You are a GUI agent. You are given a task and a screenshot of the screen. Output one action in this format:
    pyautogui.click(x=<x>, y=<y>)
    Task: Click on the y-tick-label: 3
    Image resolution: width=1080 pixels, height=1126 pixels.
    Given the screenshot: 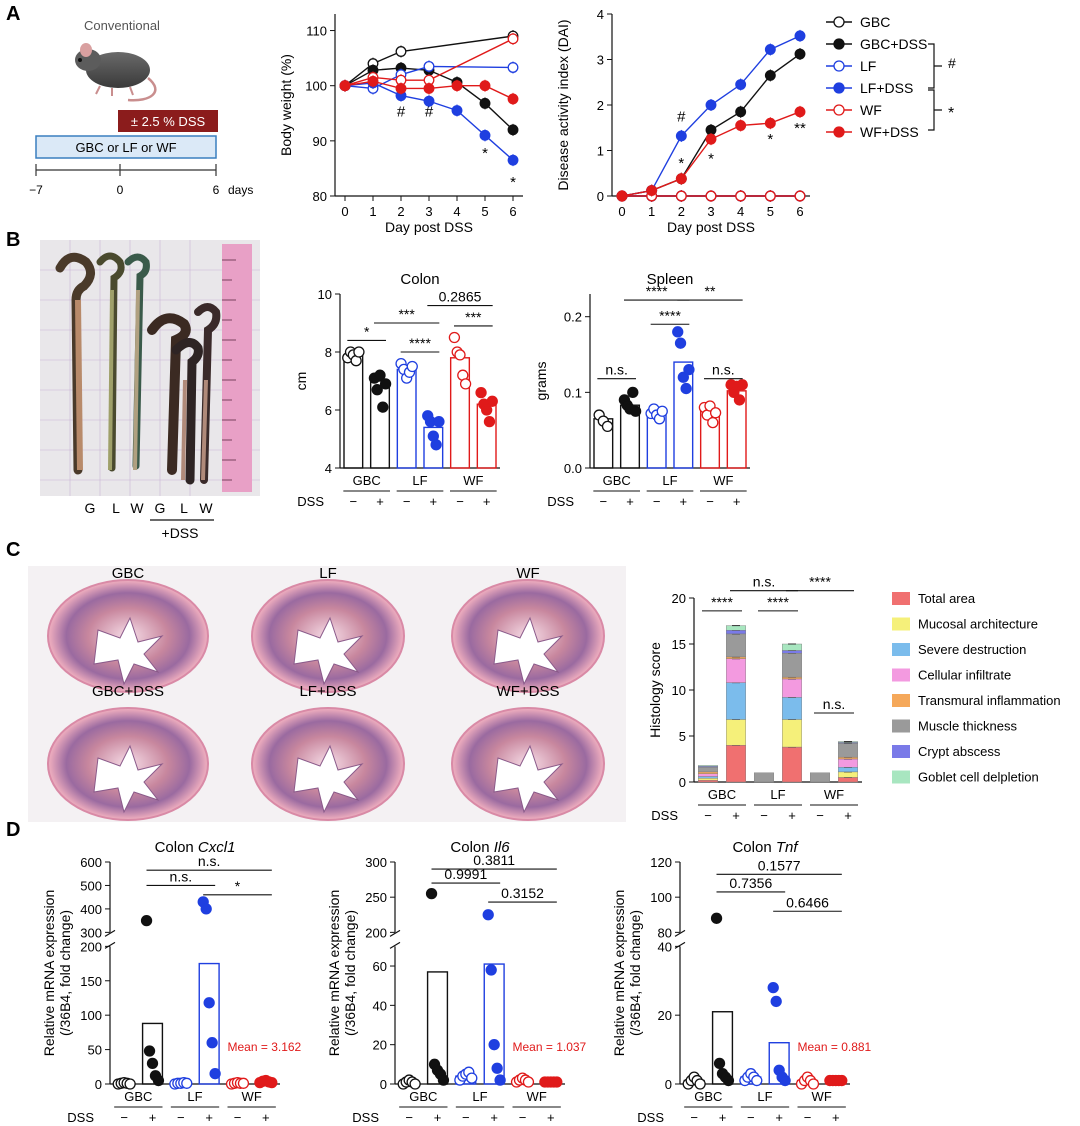 What is the action you would take?
    pyautogui.click(x=600, y=60)
    